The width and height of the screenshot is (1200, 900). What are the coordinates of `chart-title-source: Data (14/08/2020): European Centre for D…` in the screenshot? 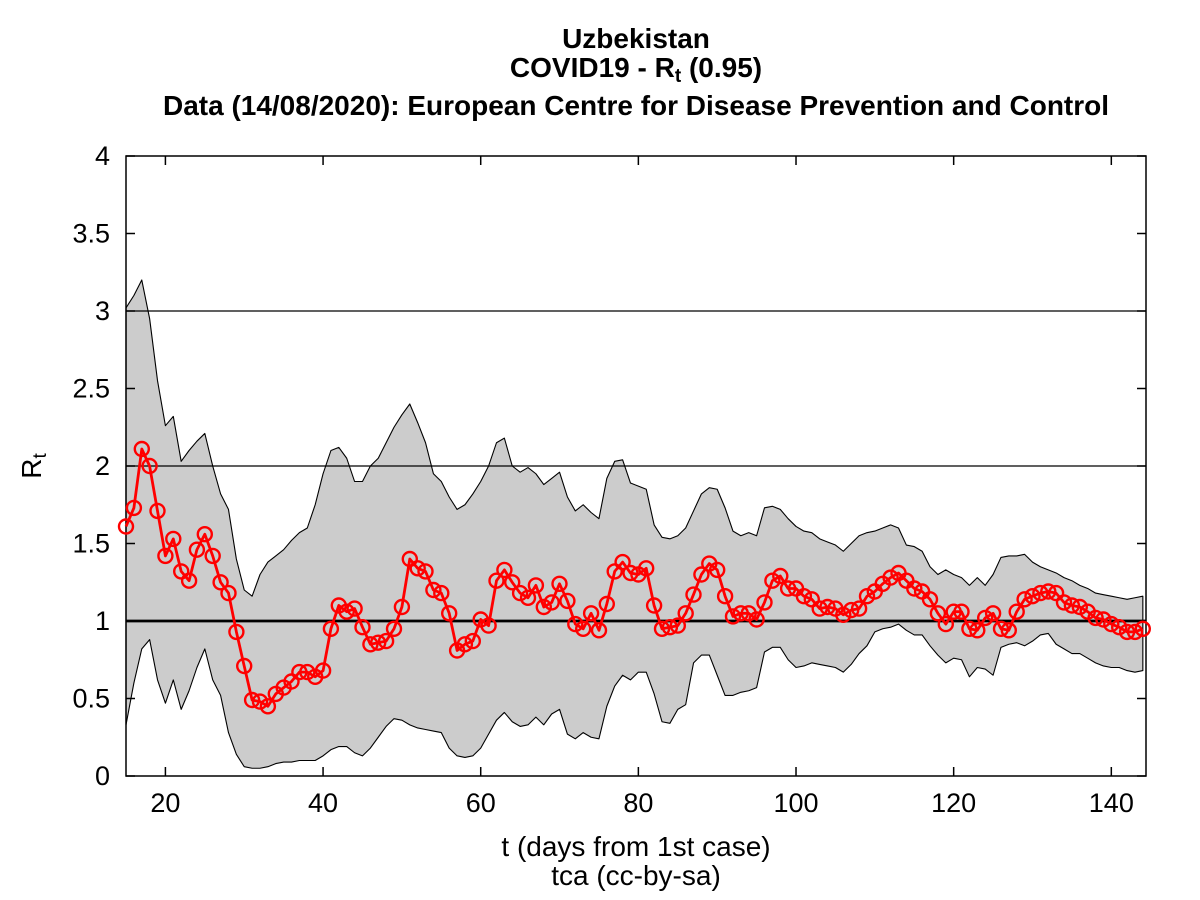 It's located at (636, 105).